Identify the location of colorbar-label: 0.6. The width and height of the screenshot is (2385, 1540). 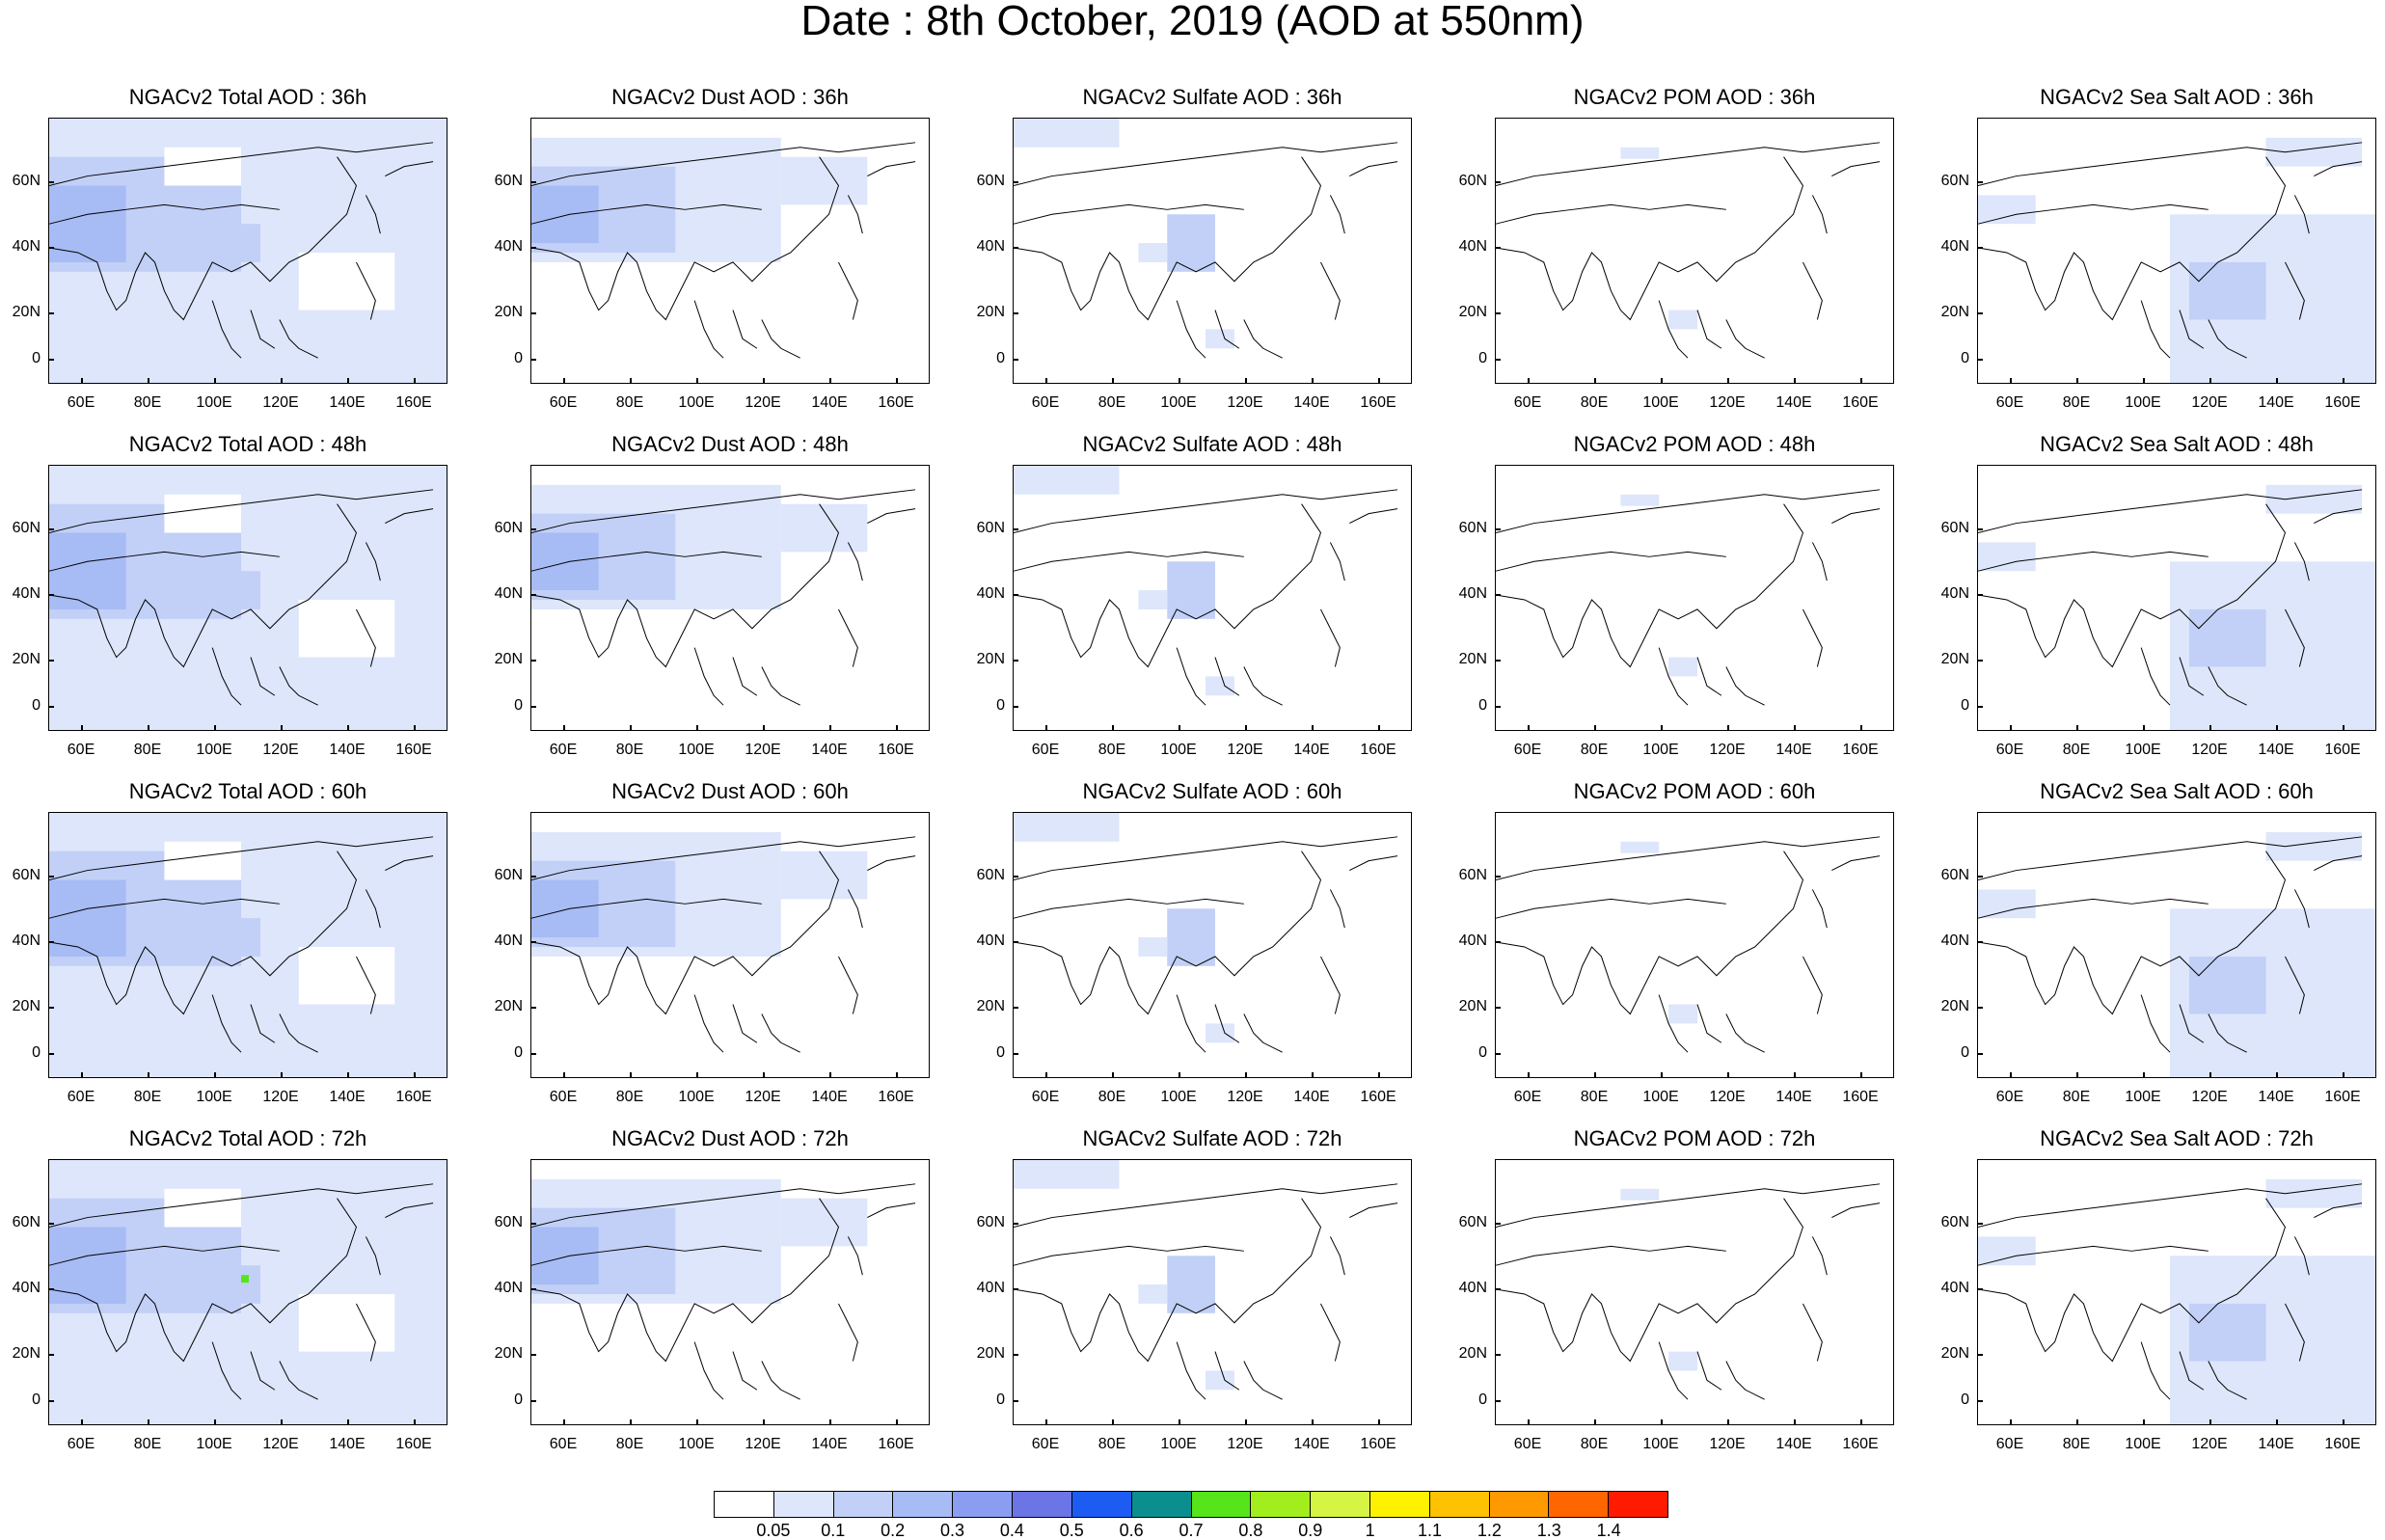
(1132, 1530).